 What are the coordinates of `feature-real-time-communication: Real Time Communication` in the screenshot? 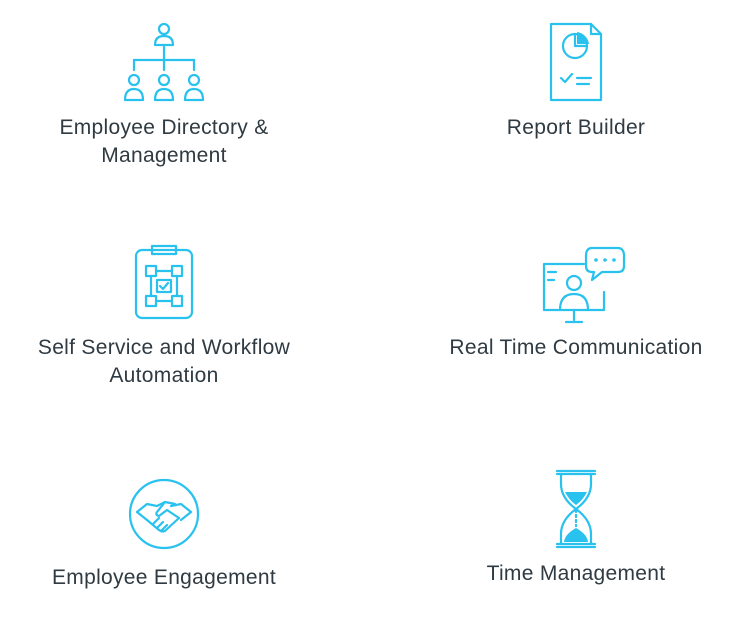 It's located at (565, 303).